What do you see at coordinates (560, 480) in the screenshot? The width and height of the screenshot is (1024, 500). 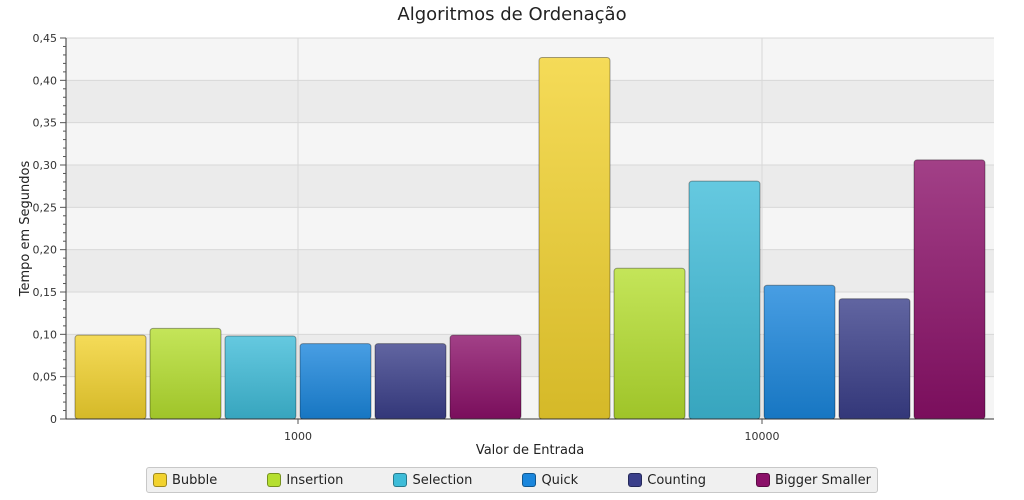 I see `legend-label: Quick` at bounding box center [560, 480].